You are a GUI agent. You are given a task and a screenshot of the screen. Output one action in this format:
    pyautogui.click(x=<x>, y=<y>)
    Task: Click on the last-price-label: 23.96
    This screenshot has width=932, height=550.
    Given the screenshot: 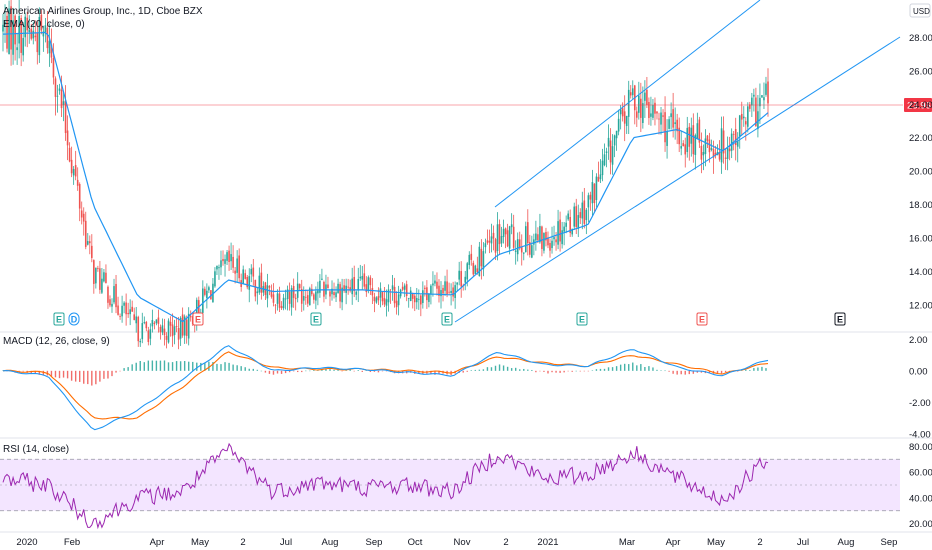 What is the action you would take?
    pyautogui.click(x=919, y=105)
    